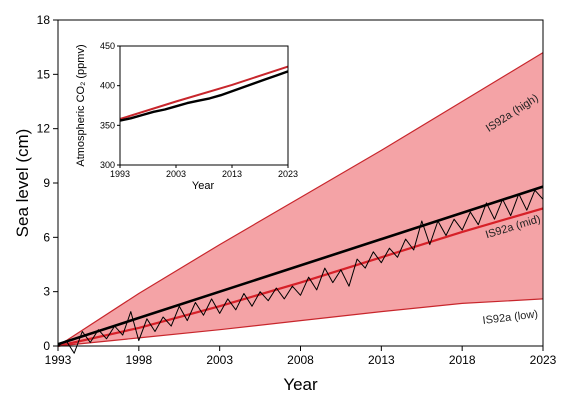 The image size is (570, 409). I want to click on series-line-is92a-low, so click(300, 322).